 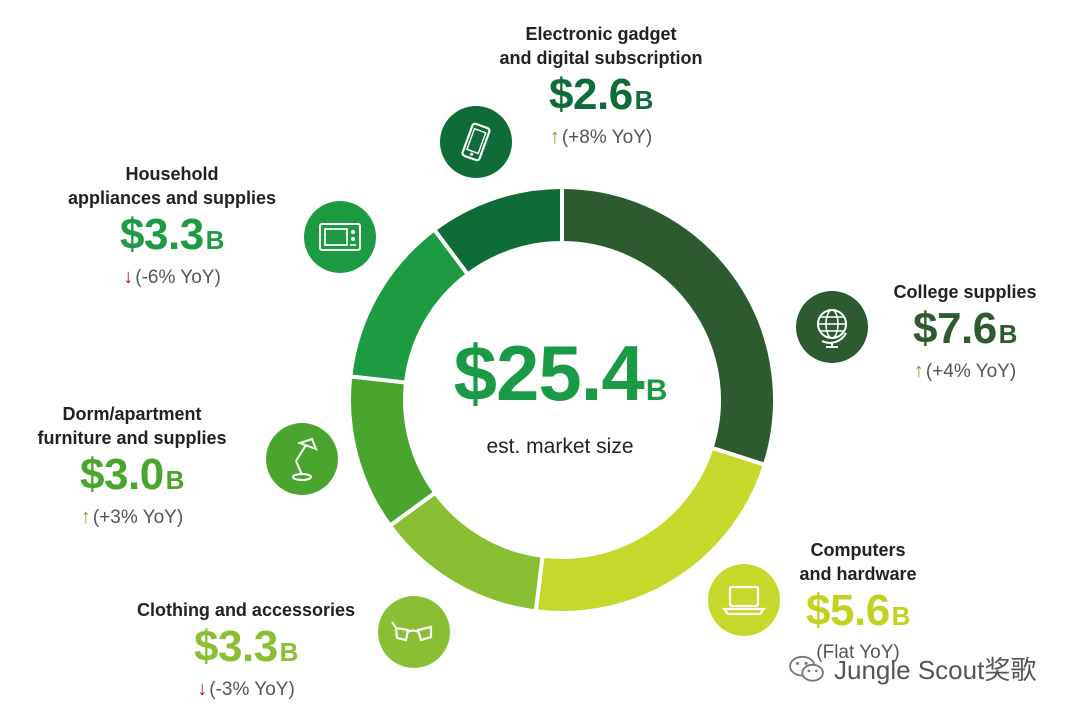 I want to click on segment-yoy-text: (-6% YoY), so click(x=178, y=277).